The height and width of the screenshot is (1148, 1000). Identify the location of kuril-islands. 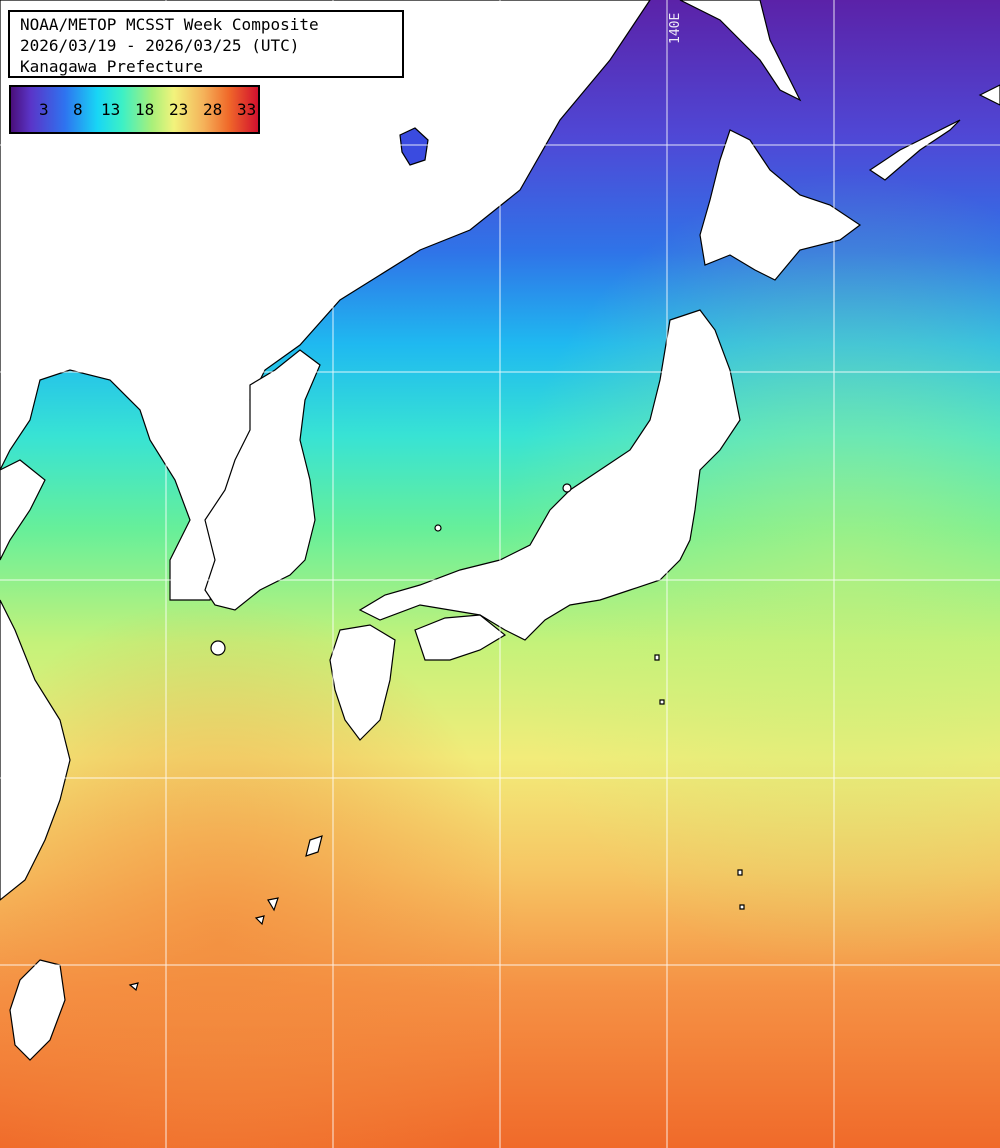
(934, 132).